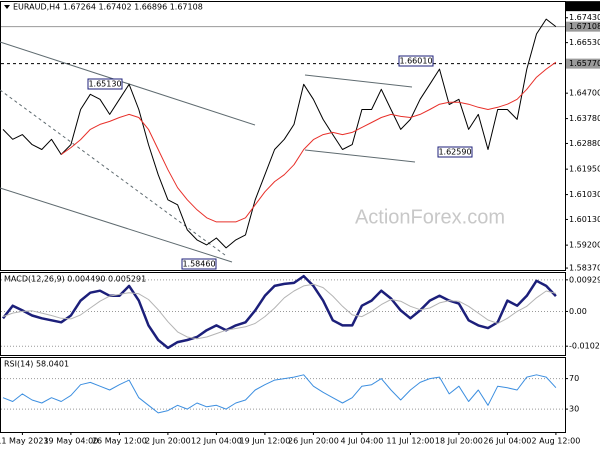  Describe the element at coordinates (430, 217) in the screenshot. I see `watermark: ActionForex.com` at that location.